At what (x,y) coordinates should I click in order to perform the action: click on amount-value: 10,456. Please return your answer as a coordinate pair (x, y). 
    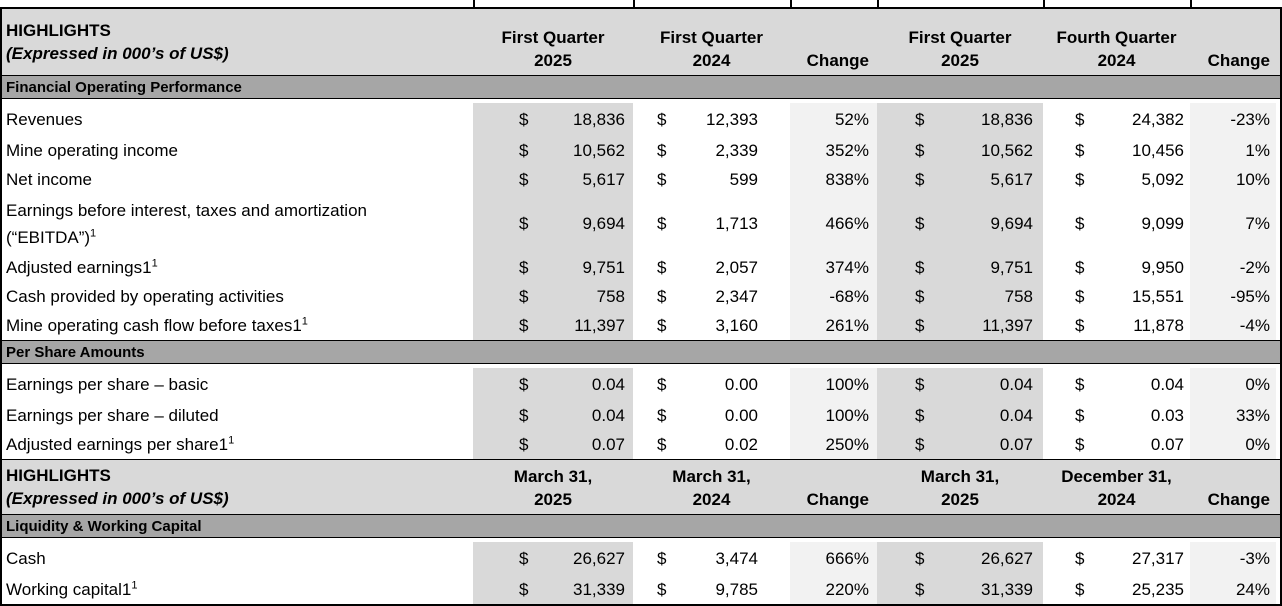
    Looking at the image, I should click on (1158, 150).